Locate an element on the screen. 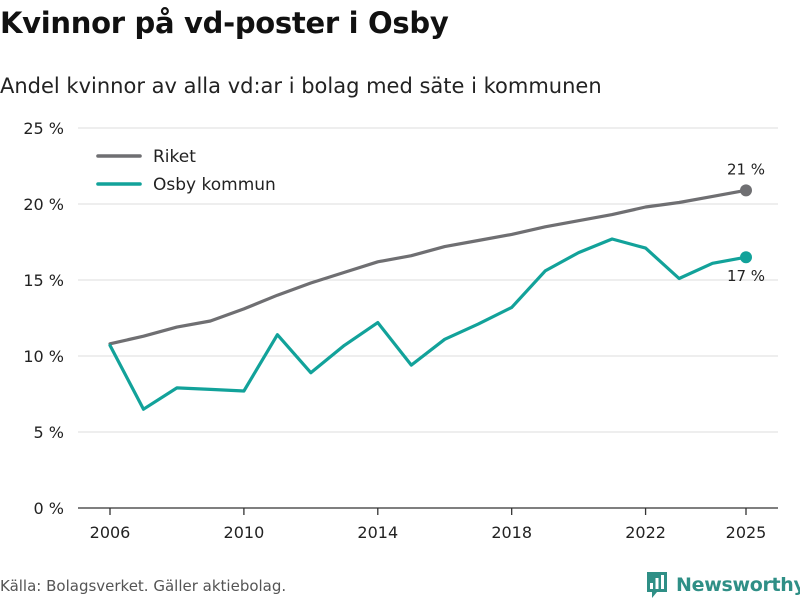 The image size is (800, 600). legend-label: Osby kommun is located at coordinates (214, 185).